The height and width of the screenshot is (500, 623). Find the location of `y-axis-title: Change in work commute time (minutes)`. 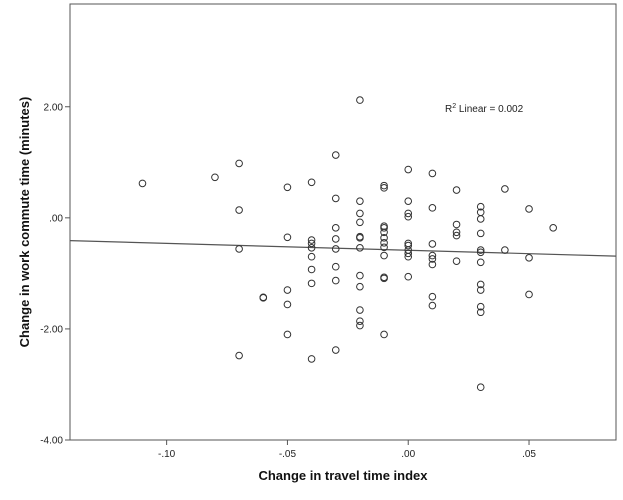

y-axis-title: Change in work commute time (minutes) is located at coordinates (24, 222).